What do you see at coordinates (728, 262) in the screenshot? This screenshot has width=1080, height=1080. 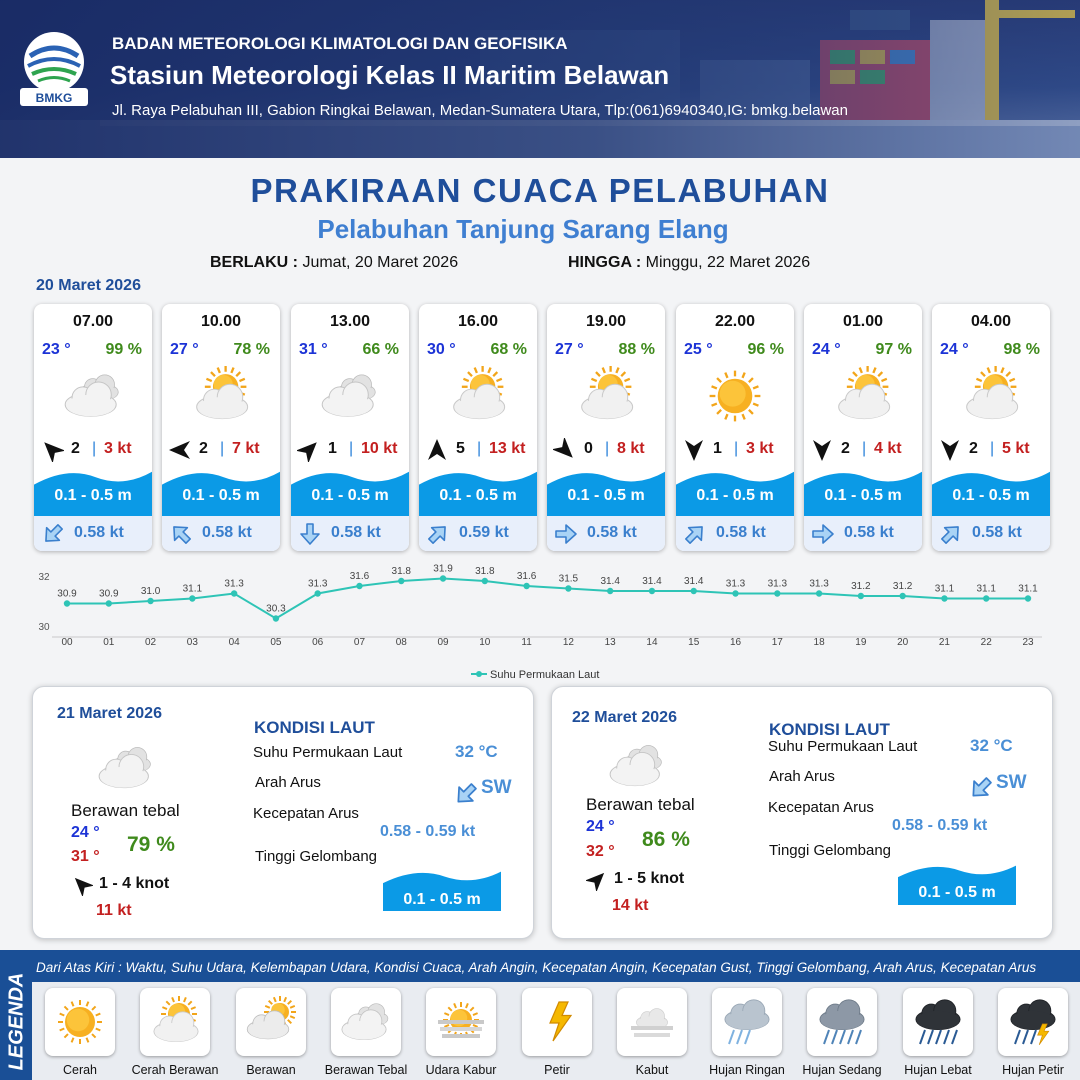 I see `valid-to-value: Minggu, 22 Maret 2026` at bounding box center [728, 262].